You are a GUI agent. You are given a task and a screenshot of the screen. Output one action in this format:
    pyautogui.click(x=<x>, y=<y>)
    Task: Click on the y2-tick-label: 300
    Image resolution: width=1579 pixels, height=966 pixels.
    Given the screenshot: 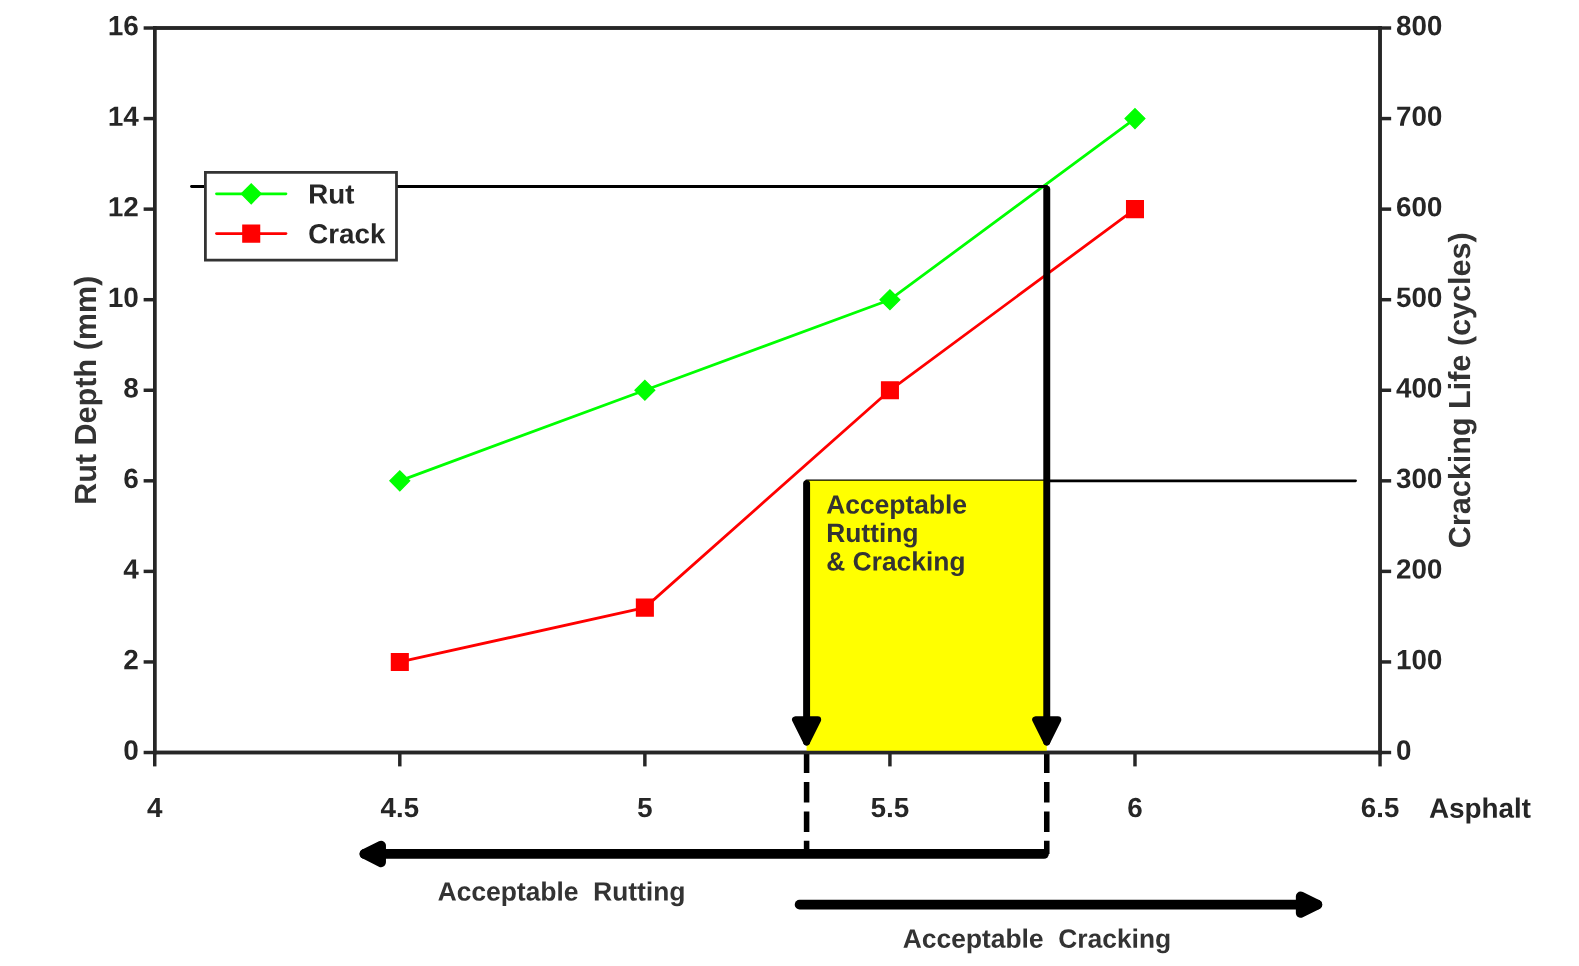 What is the action you would take?
    pyautogui.click(x=1419, y=478)
    